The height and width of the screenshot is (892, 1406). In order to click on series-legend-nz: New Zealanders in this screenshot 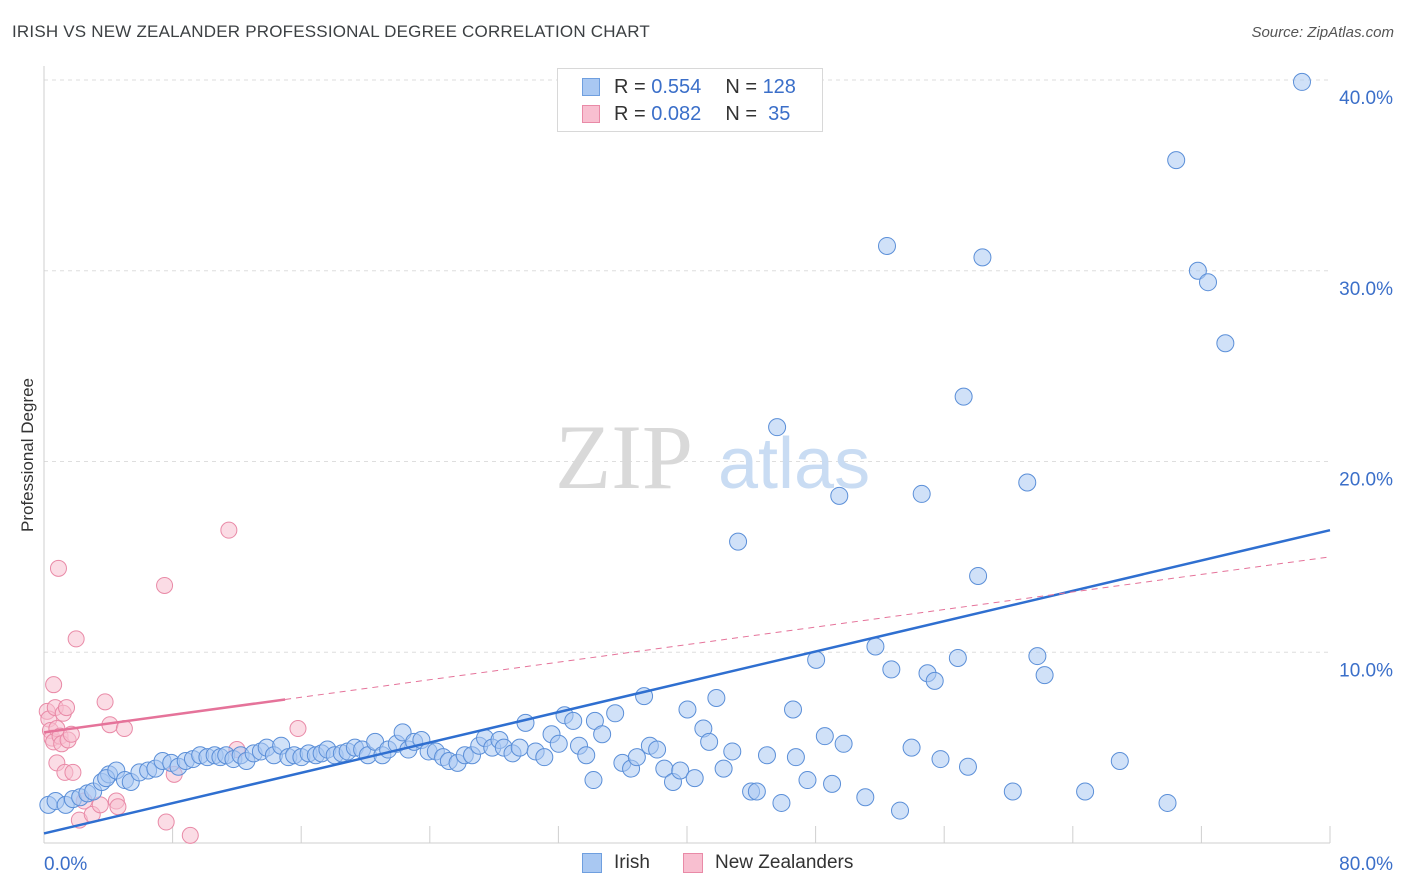, I will do `click(768, 863)`.